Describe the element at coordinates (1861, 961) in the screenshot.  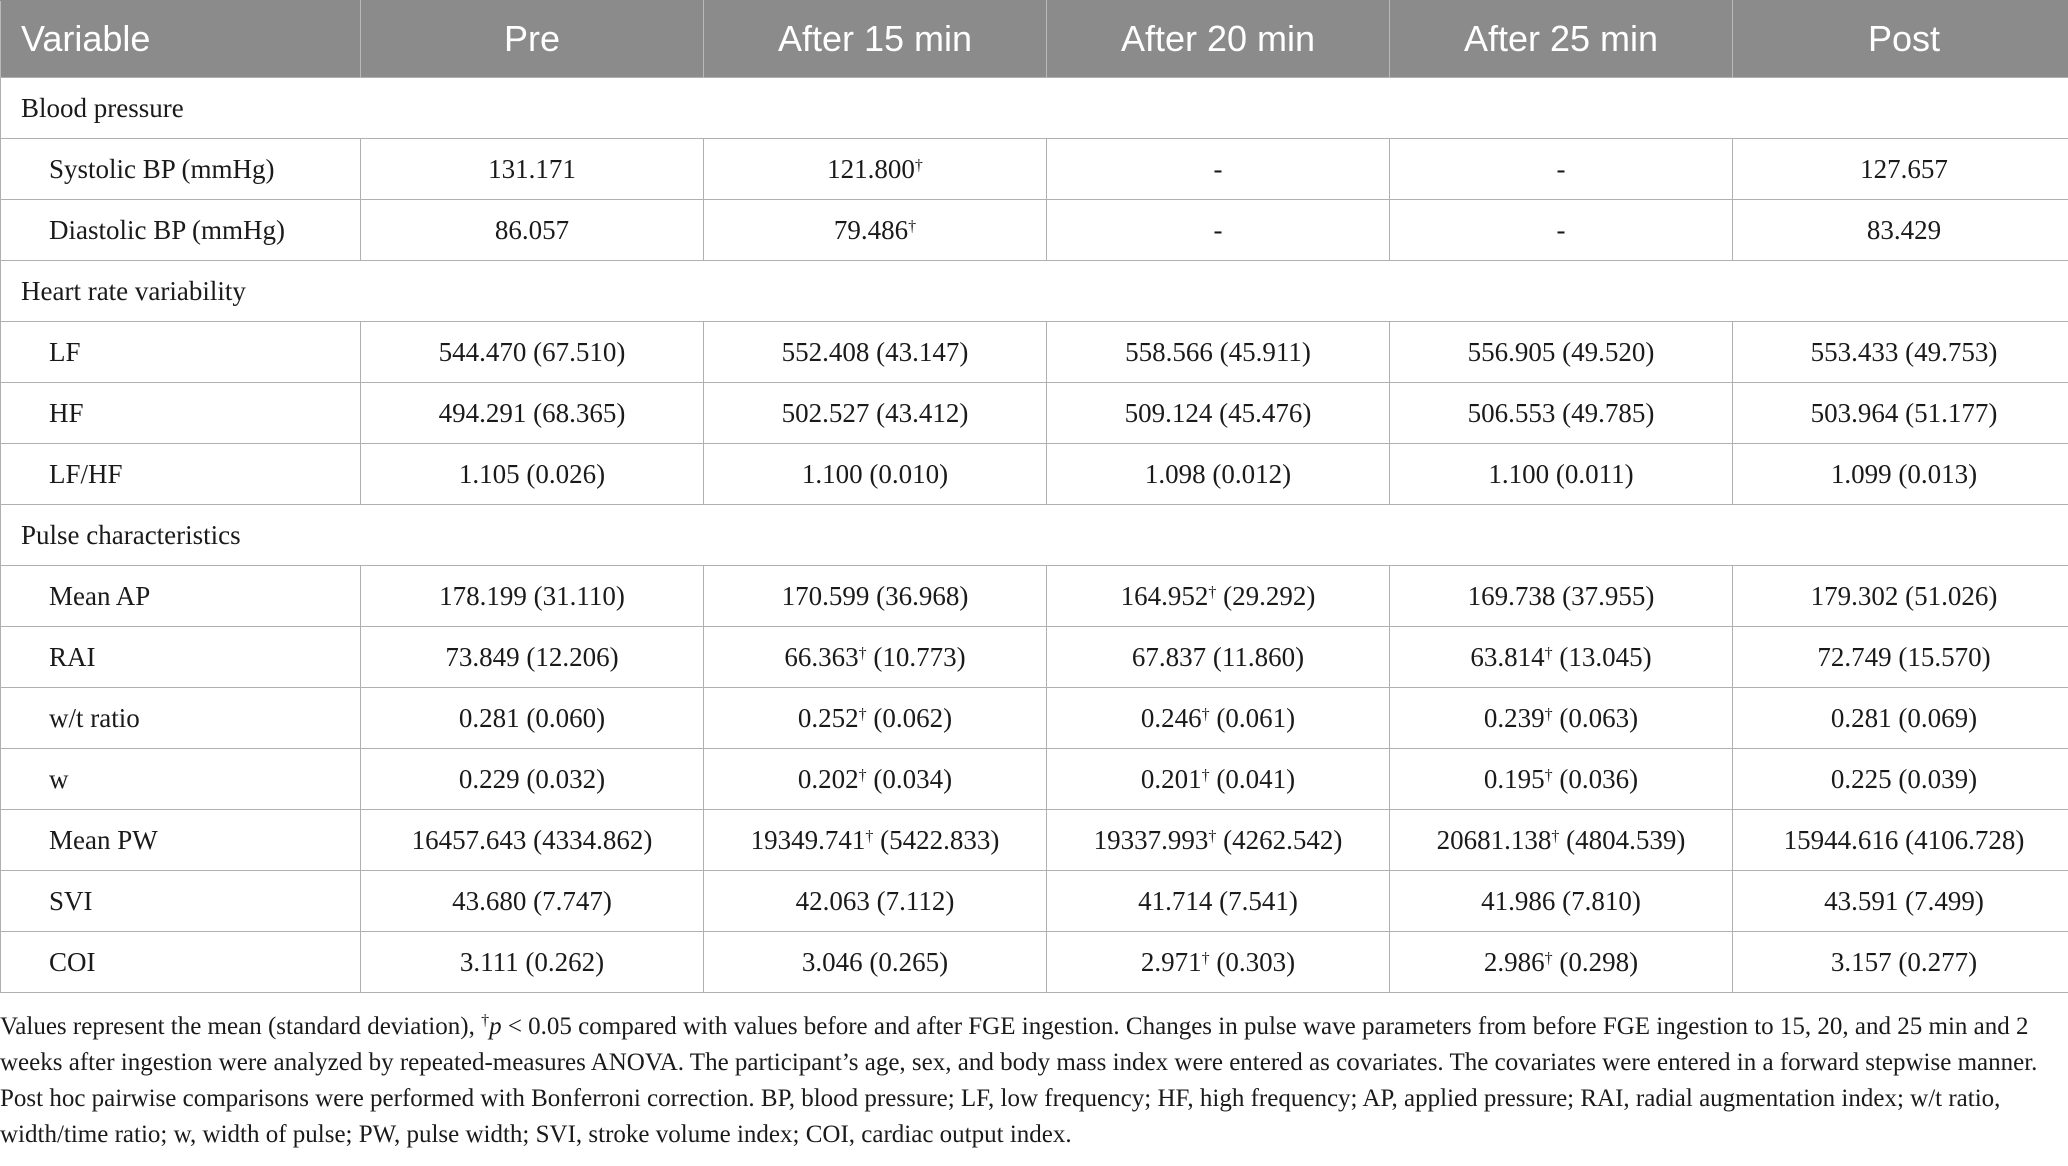
I see `cell-mean: 3.157` at that location.